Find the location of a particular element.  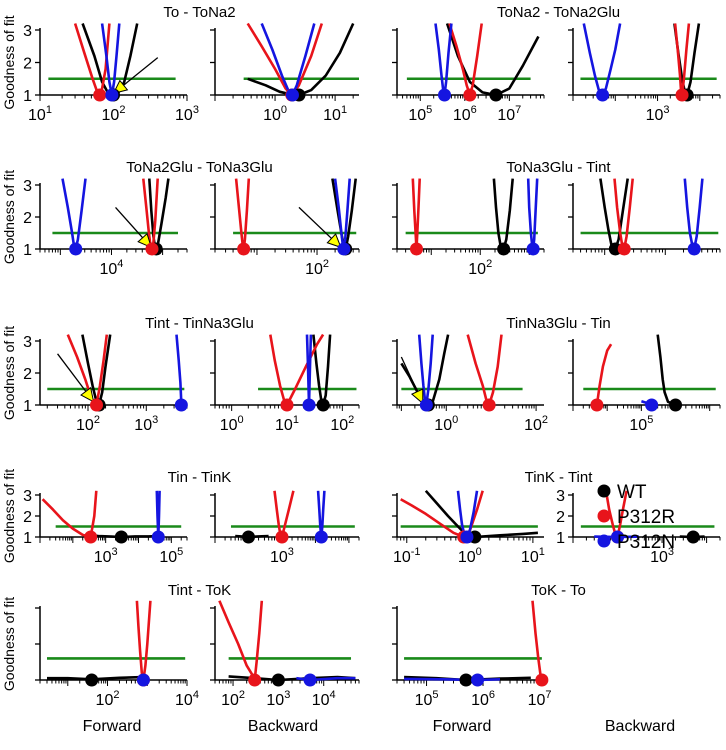

panel-19-xtick-exponent: 5 is located at coordinates (435, 695).